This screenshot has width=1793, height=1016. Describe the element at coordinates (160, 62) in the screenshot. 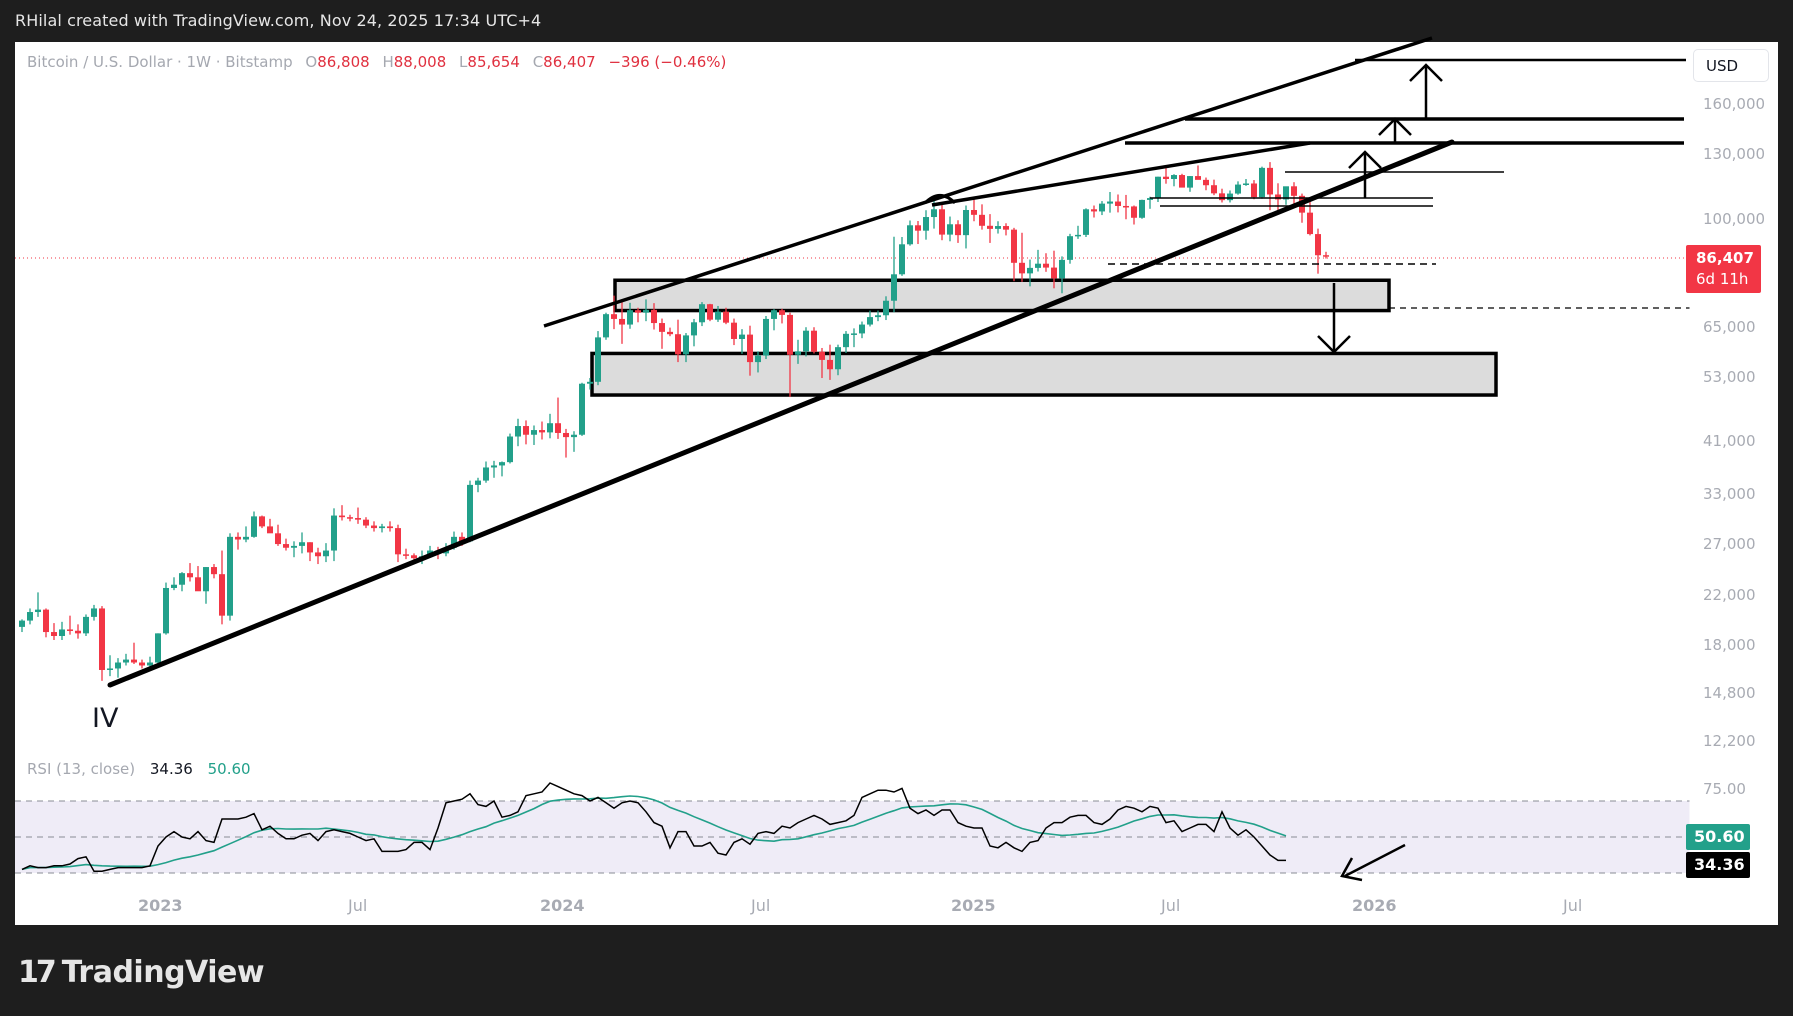

I see `symbol-title: Bitcoin / U.S. Dollar · 1W · Bitstamp` at that location.